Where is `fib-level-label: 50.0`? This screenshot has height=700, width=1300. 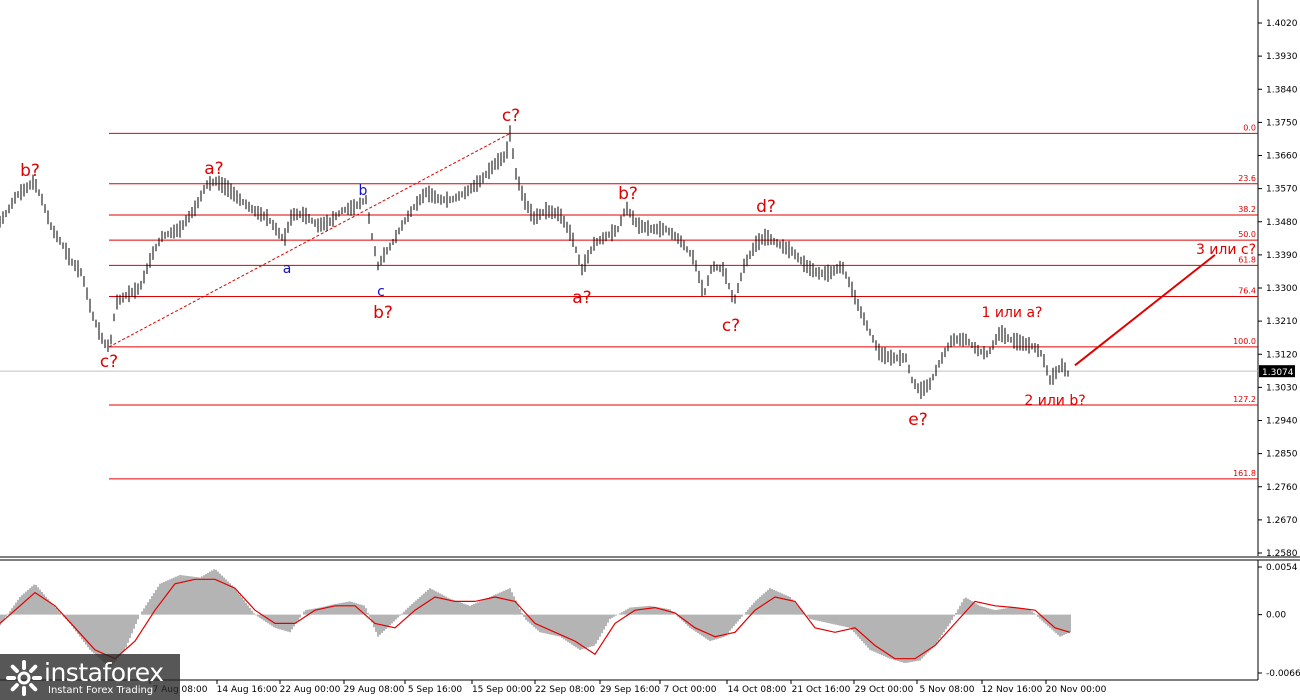 fib-level-label: 50.0 is located at coordinates (1247, 234).